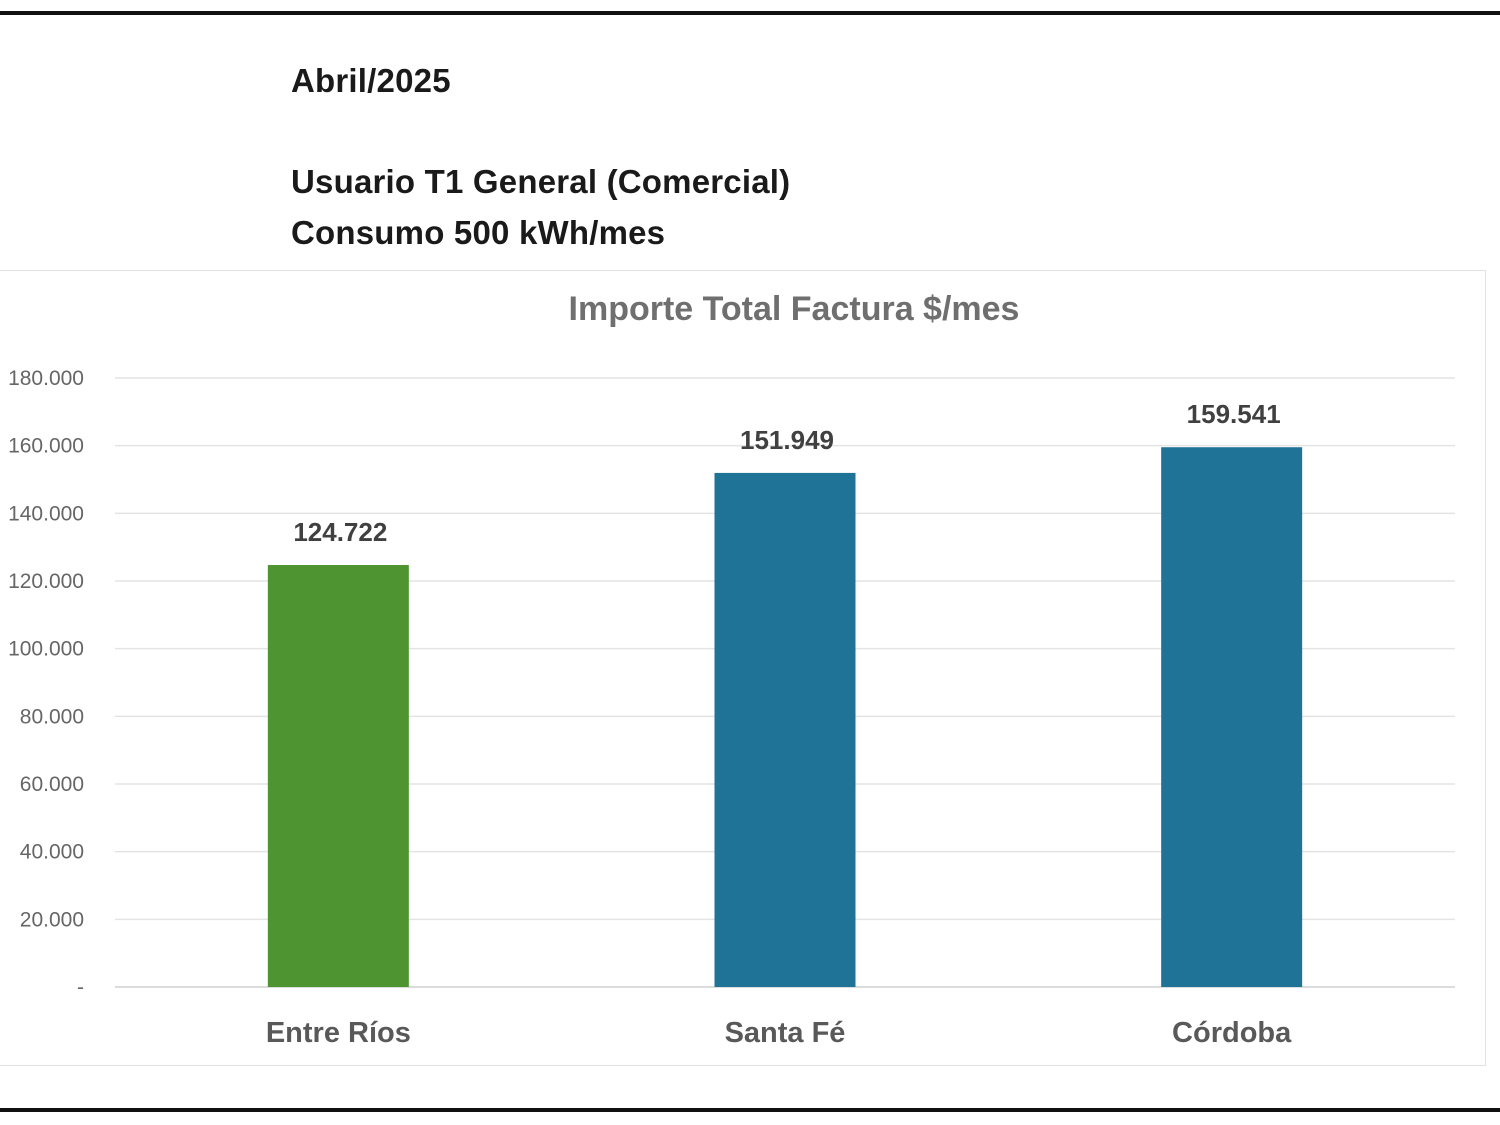 This screenshot has height=1125, width=1500. I want to click on y-tick-label: 180.000, so click(46, 378).